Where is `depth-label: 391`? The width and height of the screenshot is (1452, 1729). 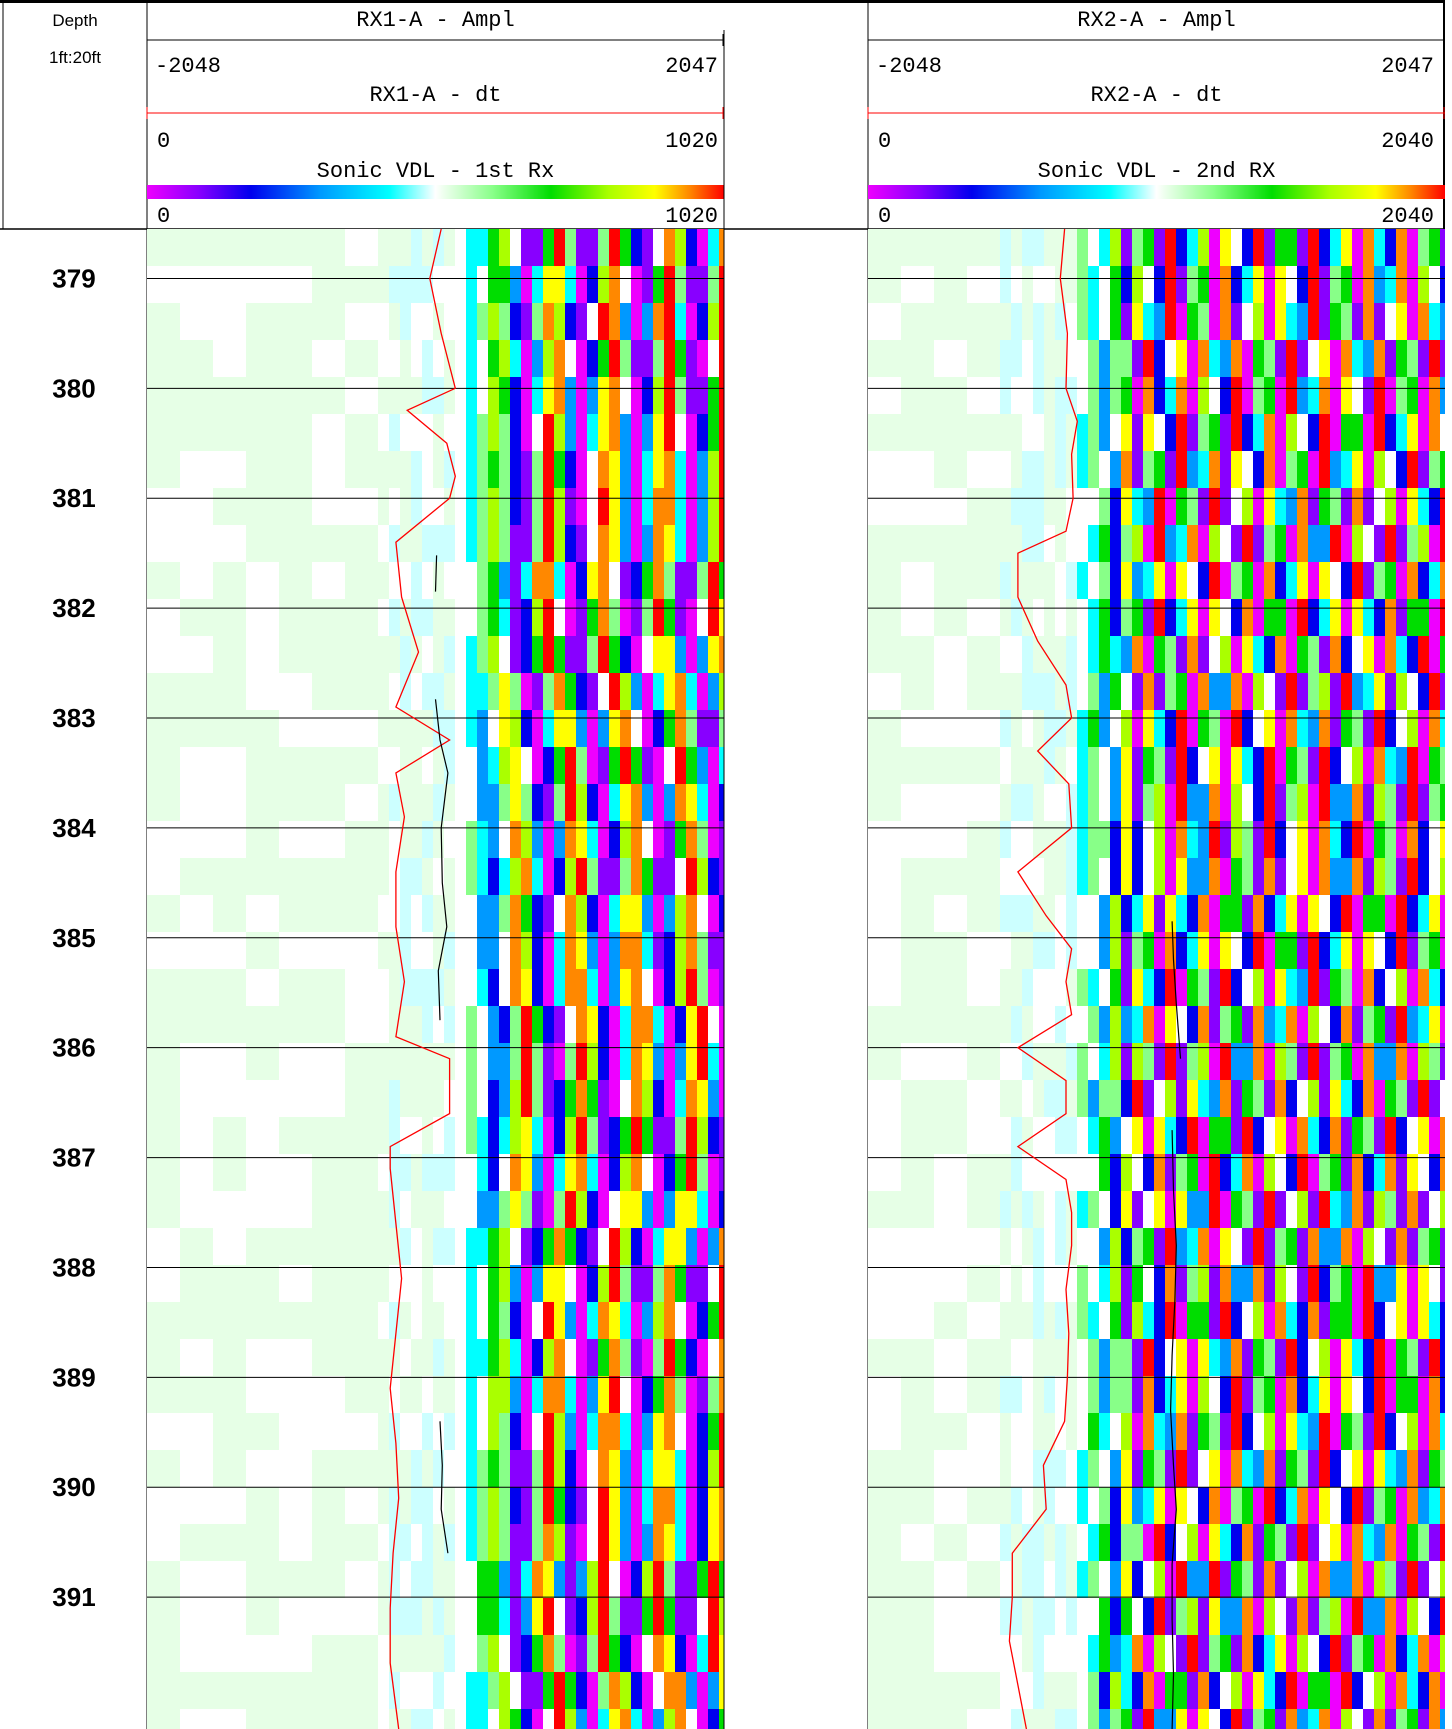 depth-label: 391 is located at coordinates (73, 1597).